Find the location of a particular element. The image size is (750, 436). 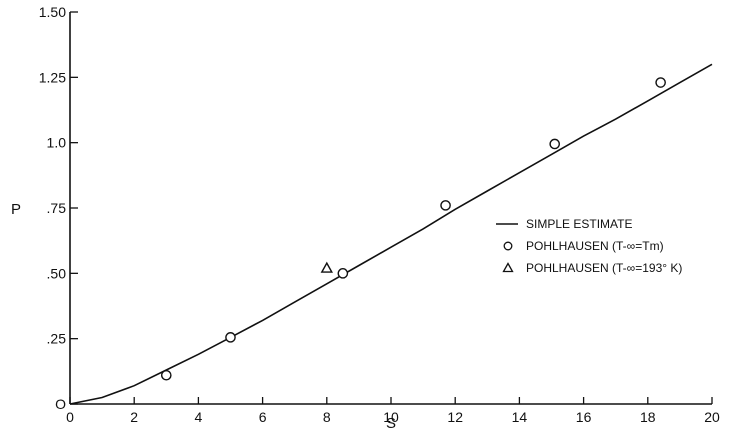

legend-label-pohlhausen-tm: POHLHAUSEN (T-∞=Tm) is located at coordinates (595, 246).